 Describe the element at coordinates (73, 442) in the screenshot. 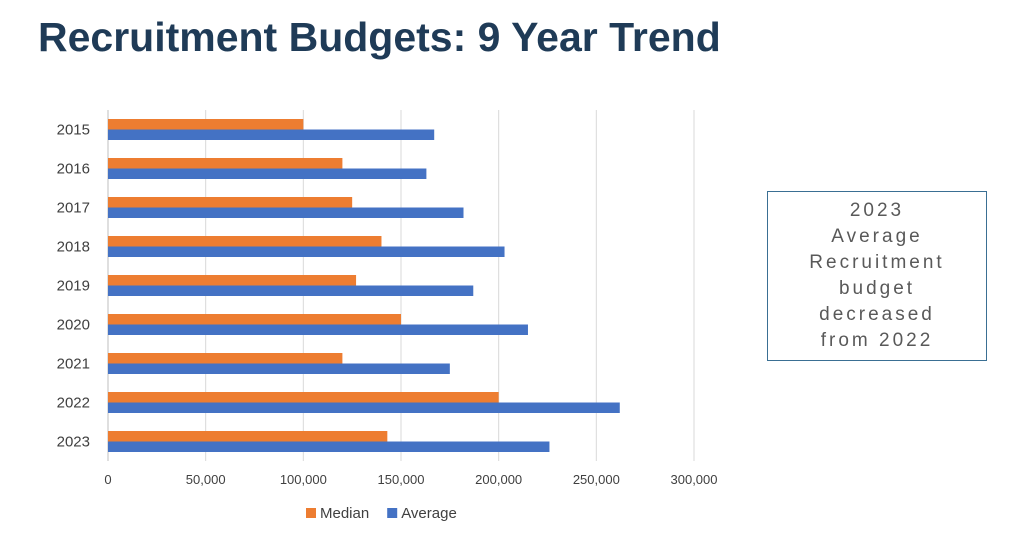

I see `y-category-label: 2023` at that location.